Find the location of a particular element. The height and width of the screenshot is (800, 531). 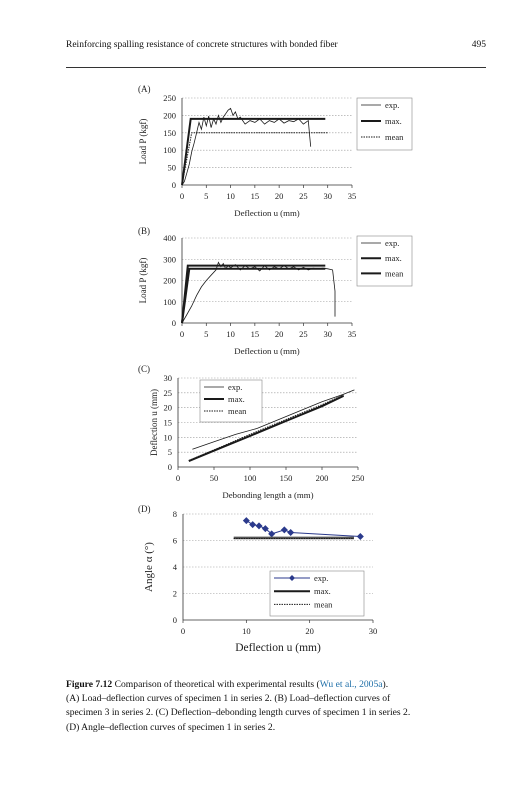

panel-a-xtick-label: 35 is located at coordinates (352, 196).